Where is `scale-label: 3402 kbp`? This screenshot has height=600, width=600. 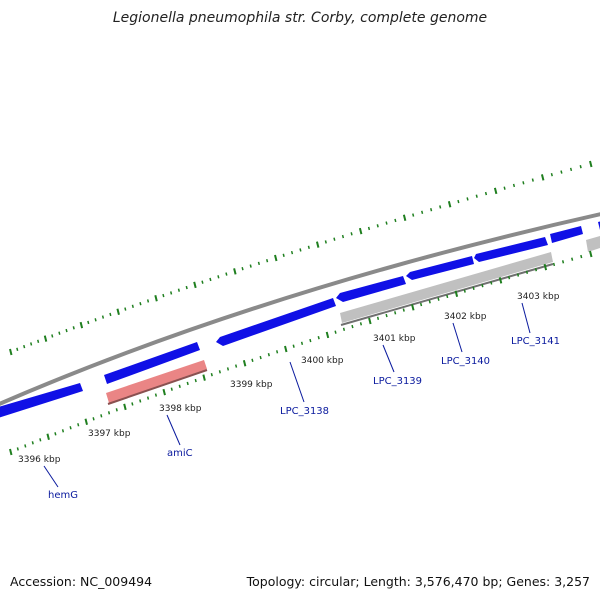
scale-label: 3402 kbp is located at coordinates (465, 317).